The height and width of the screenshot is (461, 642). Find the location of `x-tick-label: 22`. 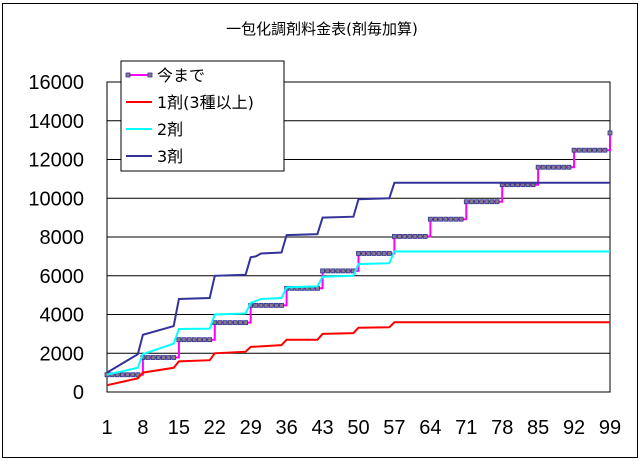

x-tick-label: 22 is located at coordinates (215, 428).